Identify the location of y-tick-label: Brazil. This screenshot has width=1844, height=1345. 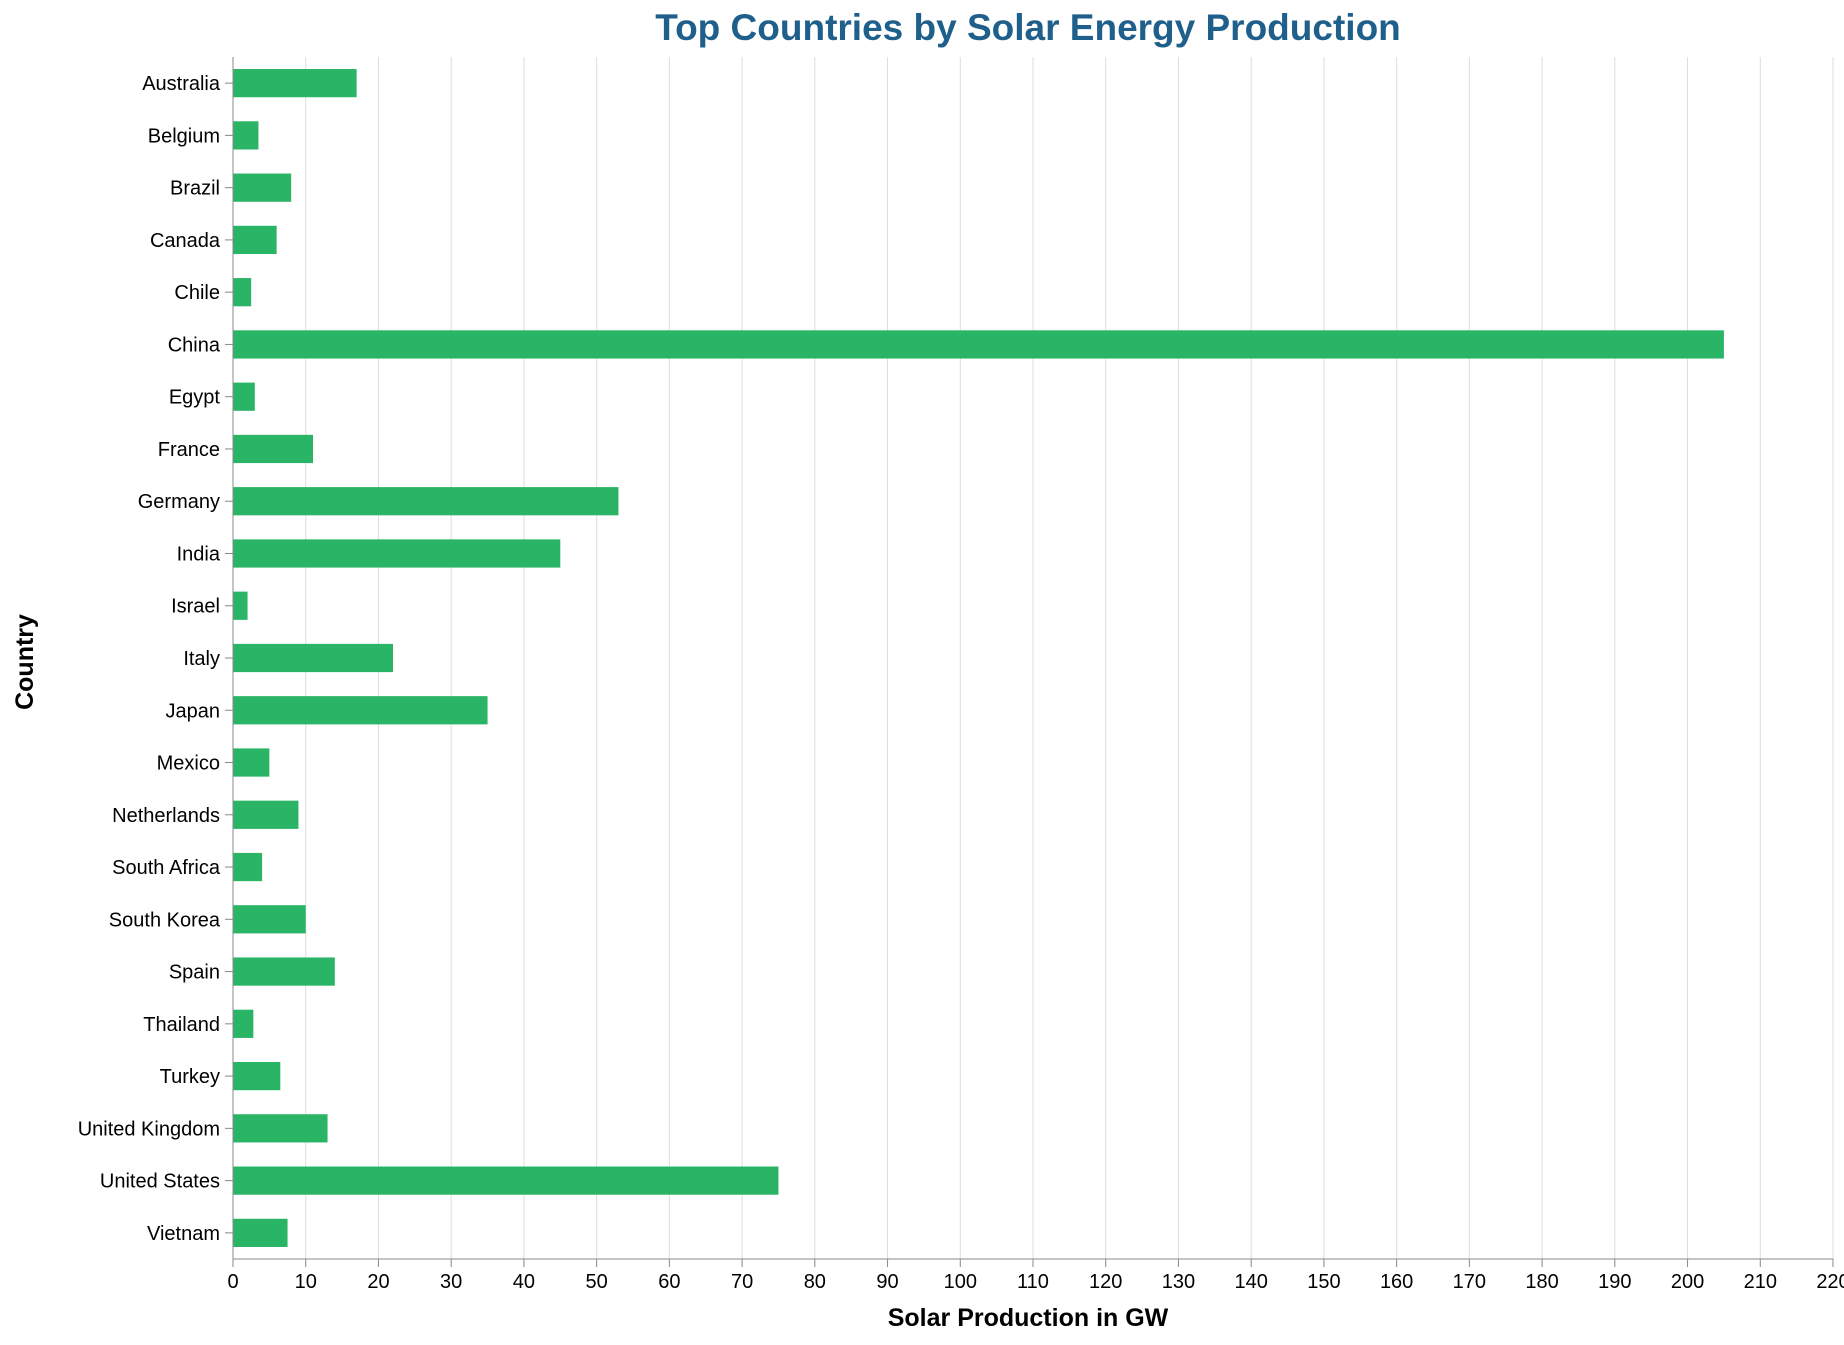
(195, 189).